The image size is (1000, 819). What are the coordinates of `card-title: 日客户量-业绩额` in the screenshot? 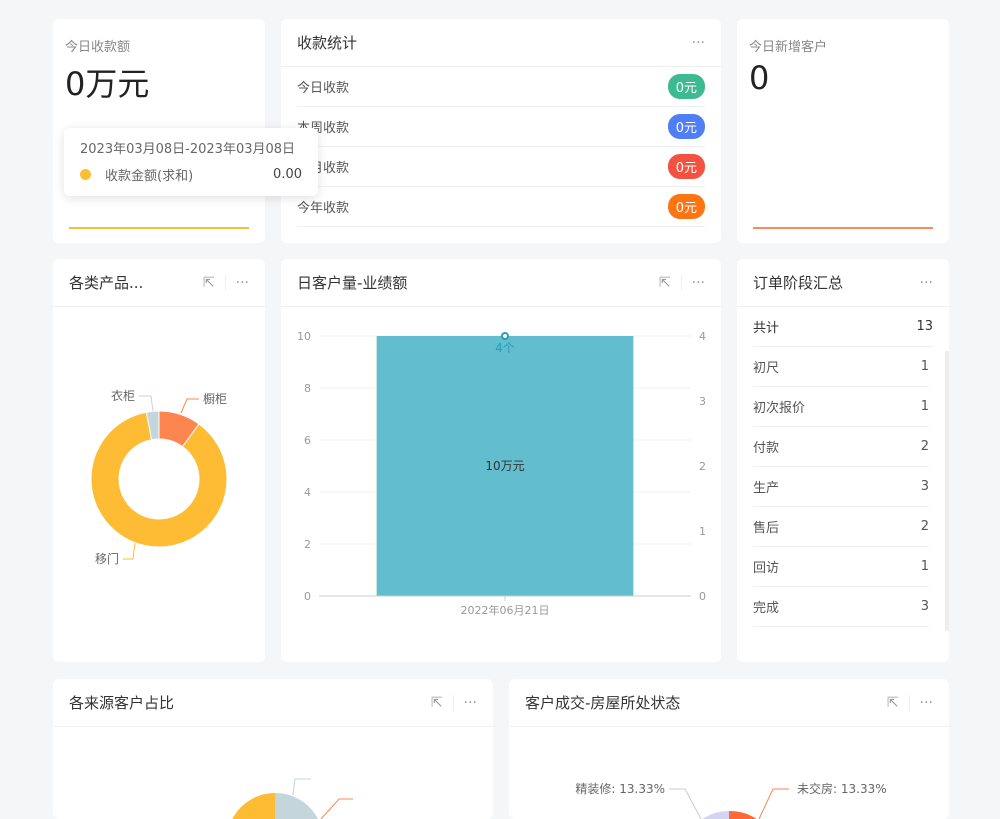 It's located at (352, 283).